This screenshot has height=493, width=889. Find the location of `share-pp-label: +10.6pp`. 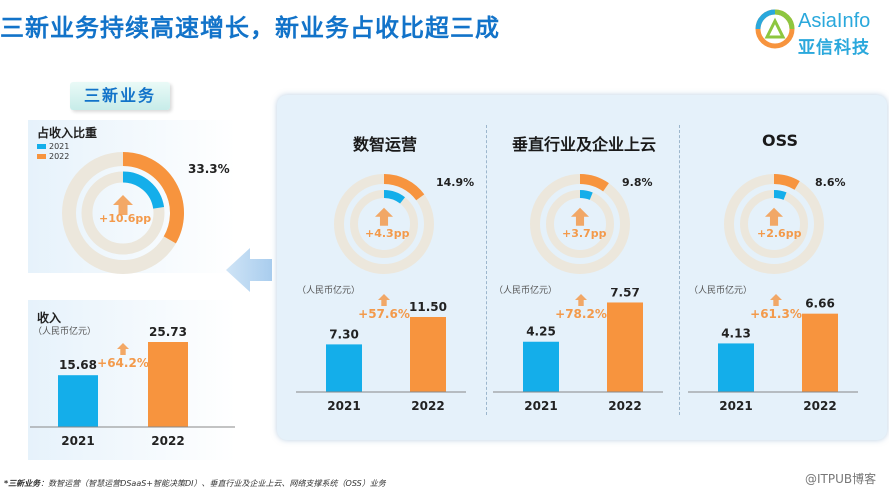

share-pp-label: +10.6pp is located at coordinates (125, 218).